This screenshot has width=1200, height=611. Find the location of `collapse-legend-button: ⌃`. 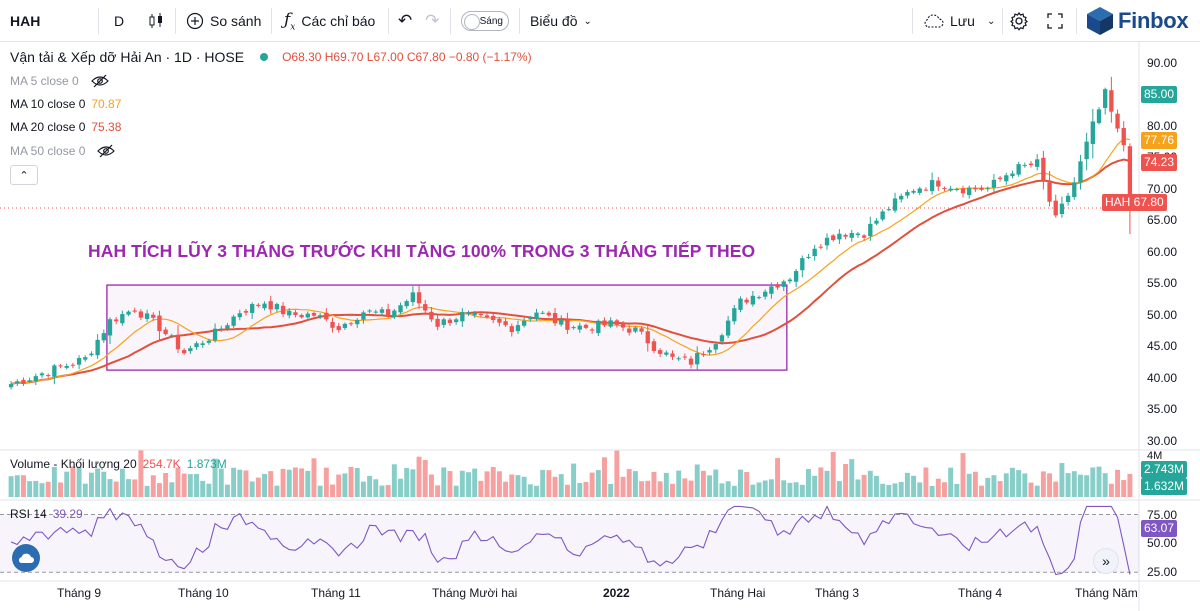

collapse-legend-button: ⌃ is located at coordinates (24, 175).